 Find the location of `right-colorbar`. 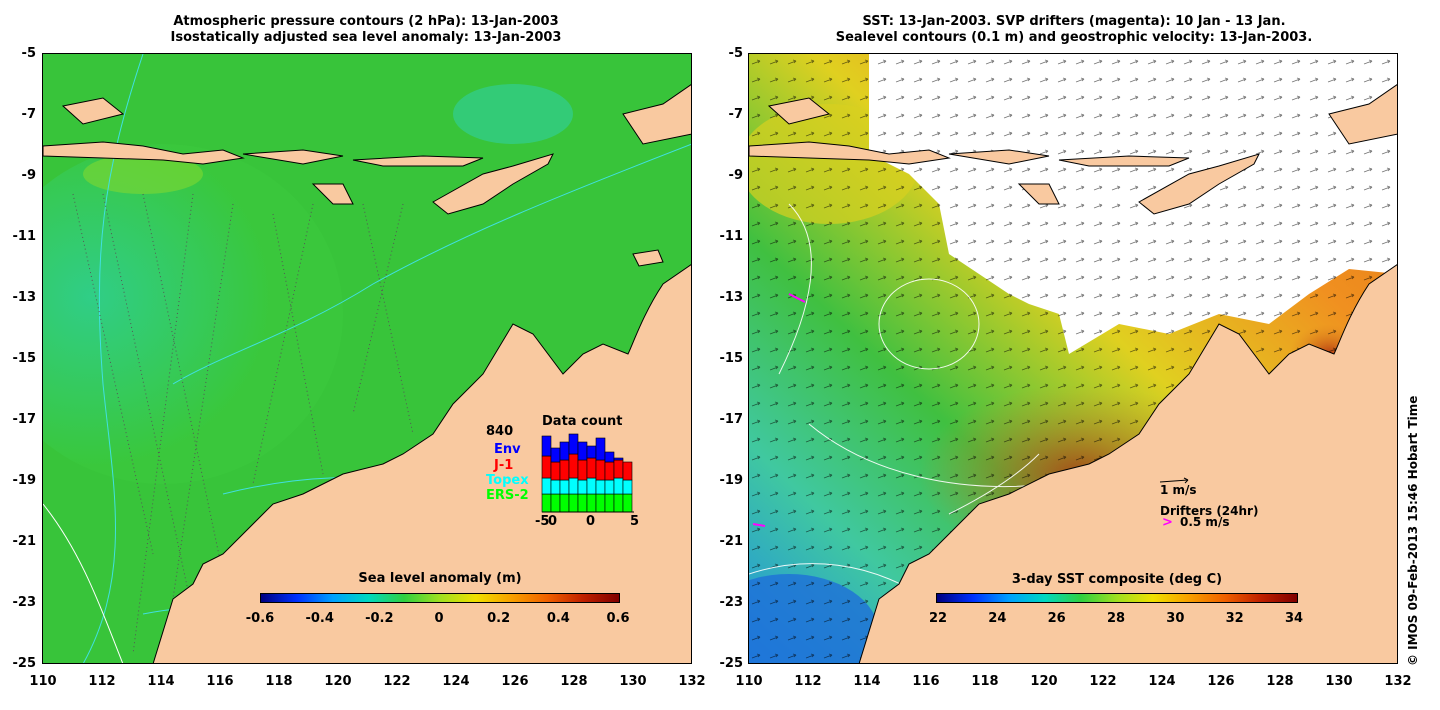

right-colorbar is located at coordinates (1117, 598).